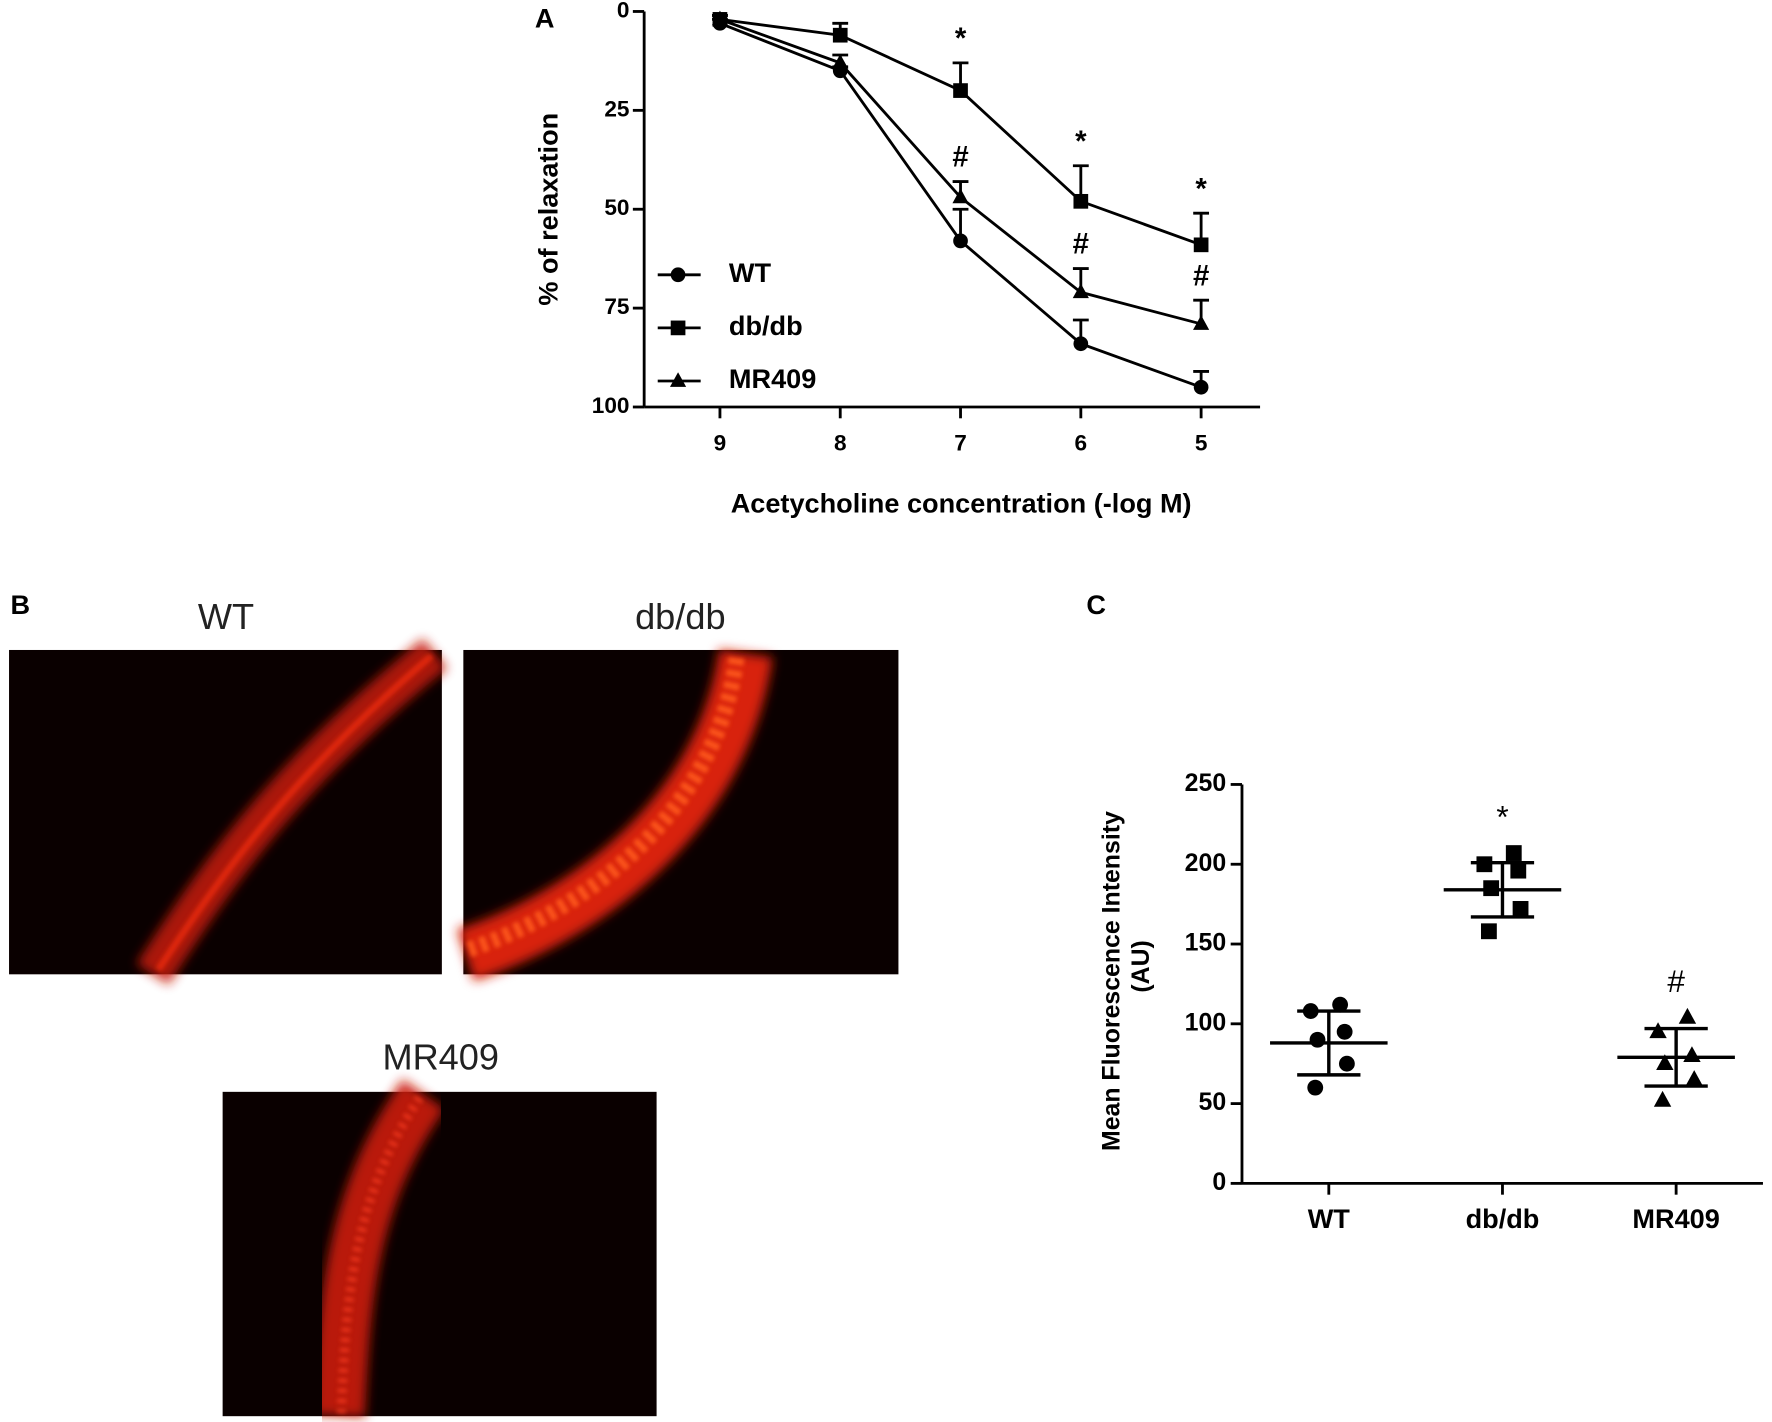 Image resolution: width=1772 pixels, height=1422 pixels. Describe the element at coordinates (548, 209) in the screenshot. I see `y-axis-label: % of relaxation` at that location.